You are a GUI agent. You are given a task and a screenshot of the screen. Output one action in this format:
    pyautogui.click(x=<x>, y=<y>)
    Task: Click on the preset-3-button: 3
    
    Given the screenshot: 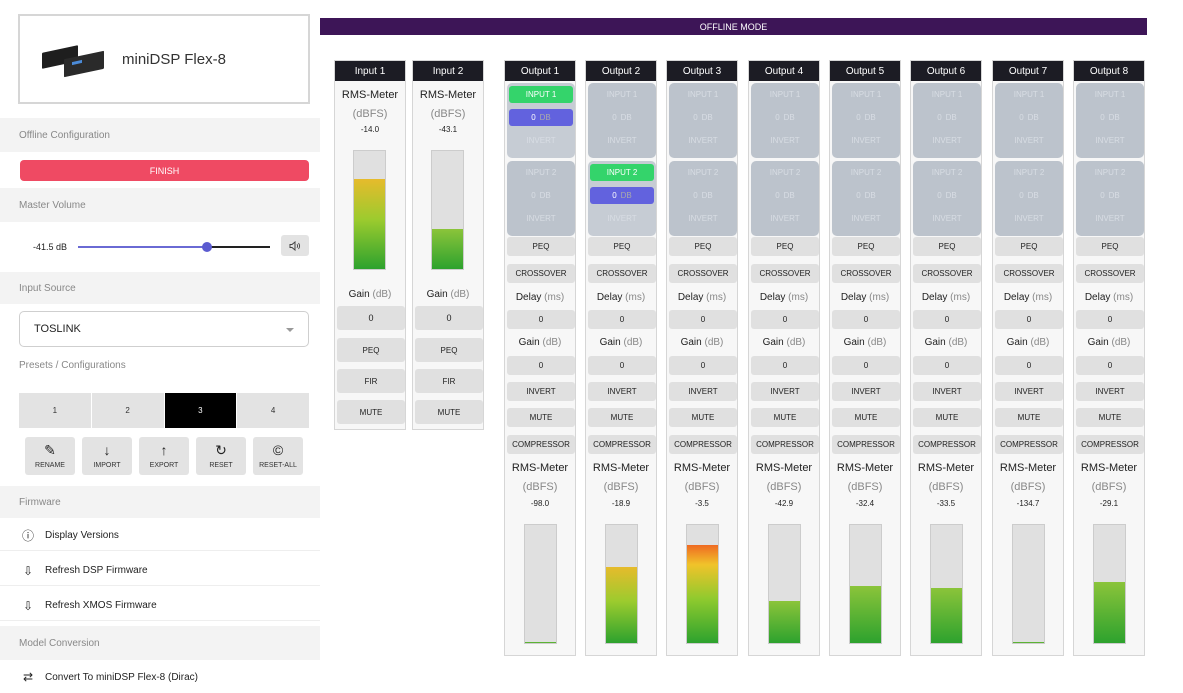 What is the action you would take?
    pyautogui.click(x=200, y=410)
    